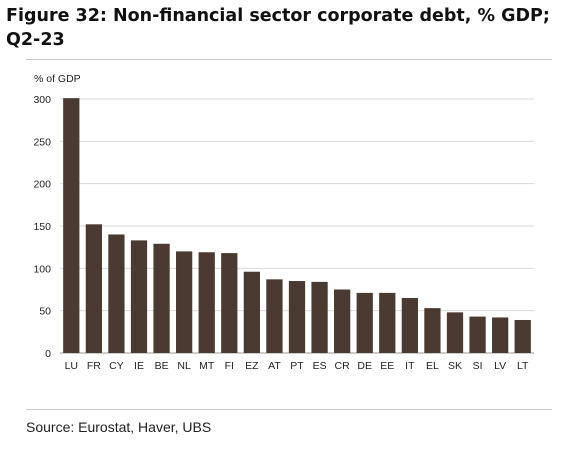 The height and width of the screenshot is (463, 567). What do you see at coordinates (364, 322) in the screenshot?
I see `bar-de` at bounding box center [364, 322].